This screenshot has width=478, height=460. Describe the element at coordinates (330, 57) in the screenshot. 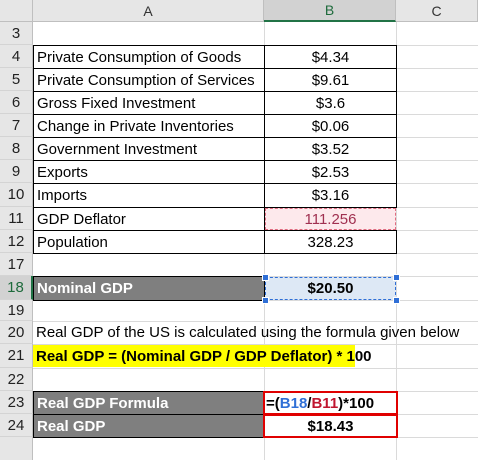

I see `cell-b4: $4.34` at that location.